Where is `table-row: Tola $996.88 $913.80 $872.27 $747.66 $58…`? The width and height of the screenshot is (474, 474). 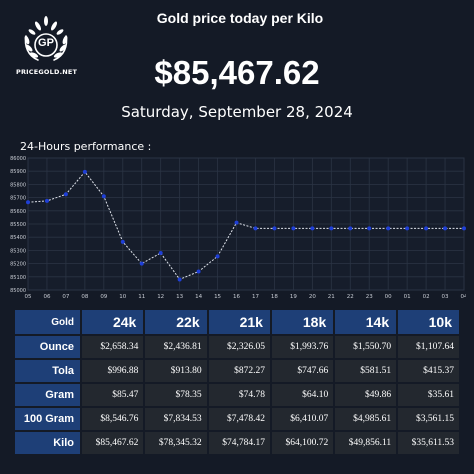 table-row: Tola $996.88 $913.80 $872.27 $747.66 $58… is located at coordinates (237, 371).